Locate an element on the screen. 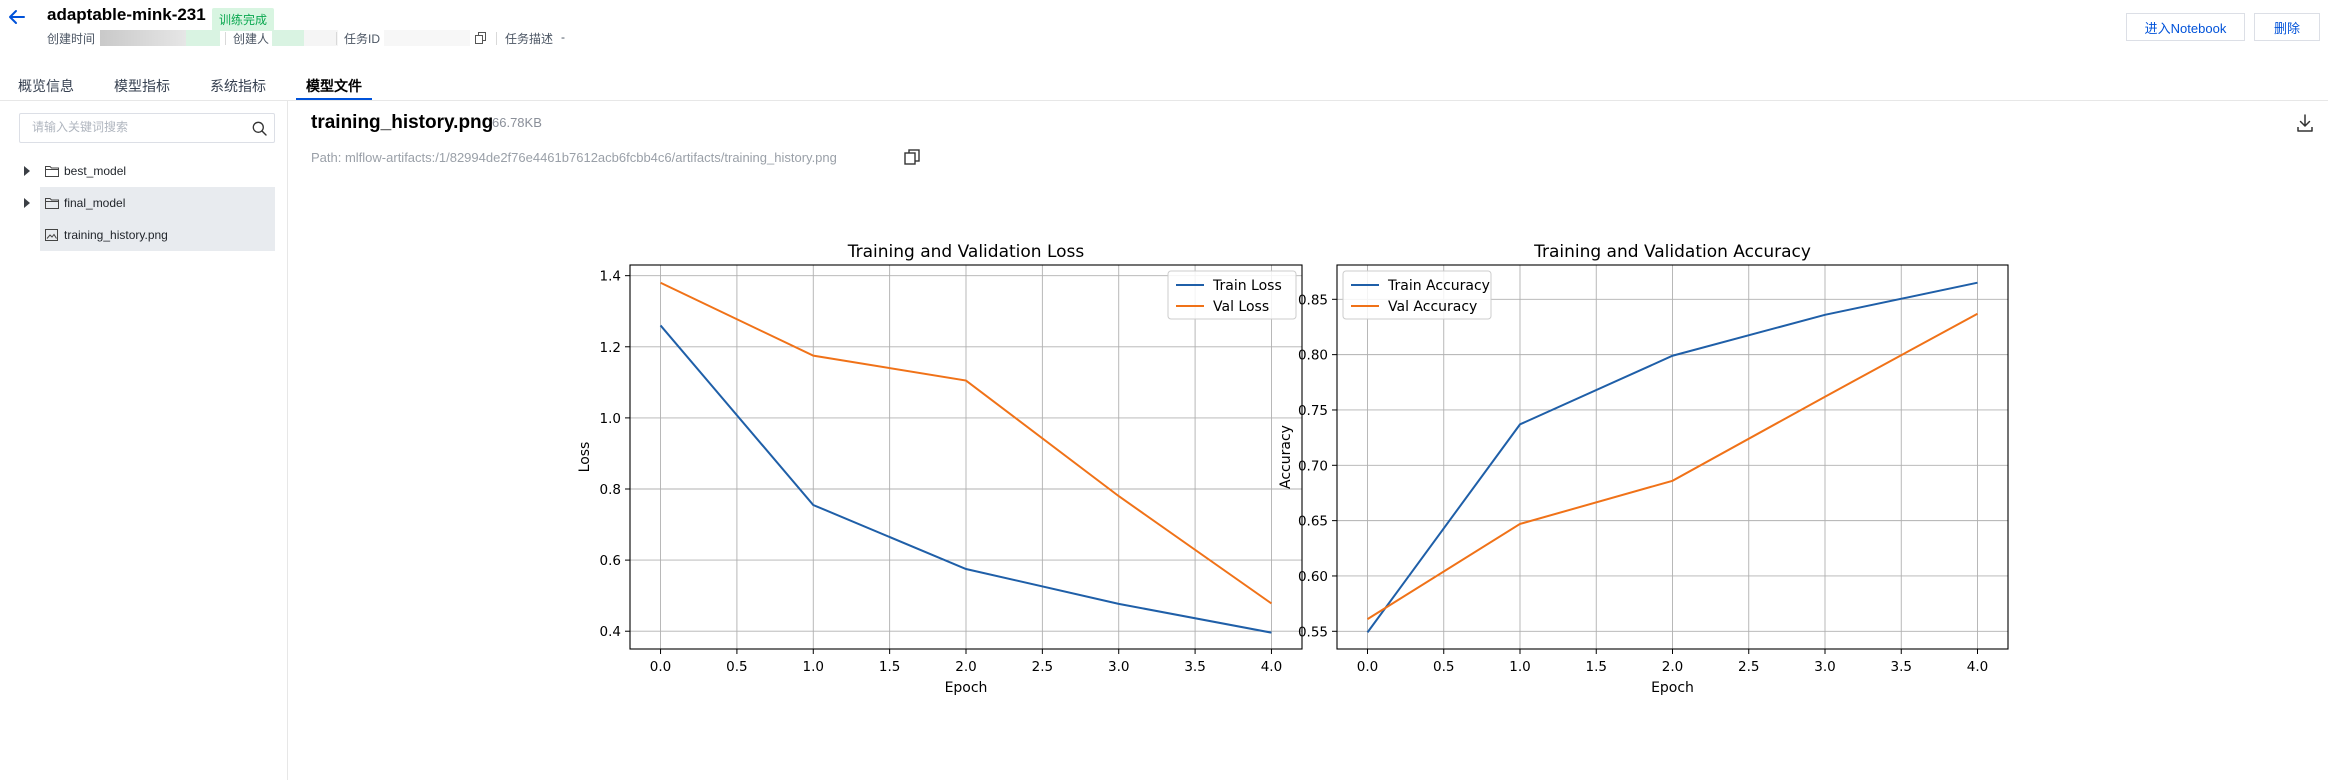  status-badge: 训练完成 is located at coordinates (243, 19).